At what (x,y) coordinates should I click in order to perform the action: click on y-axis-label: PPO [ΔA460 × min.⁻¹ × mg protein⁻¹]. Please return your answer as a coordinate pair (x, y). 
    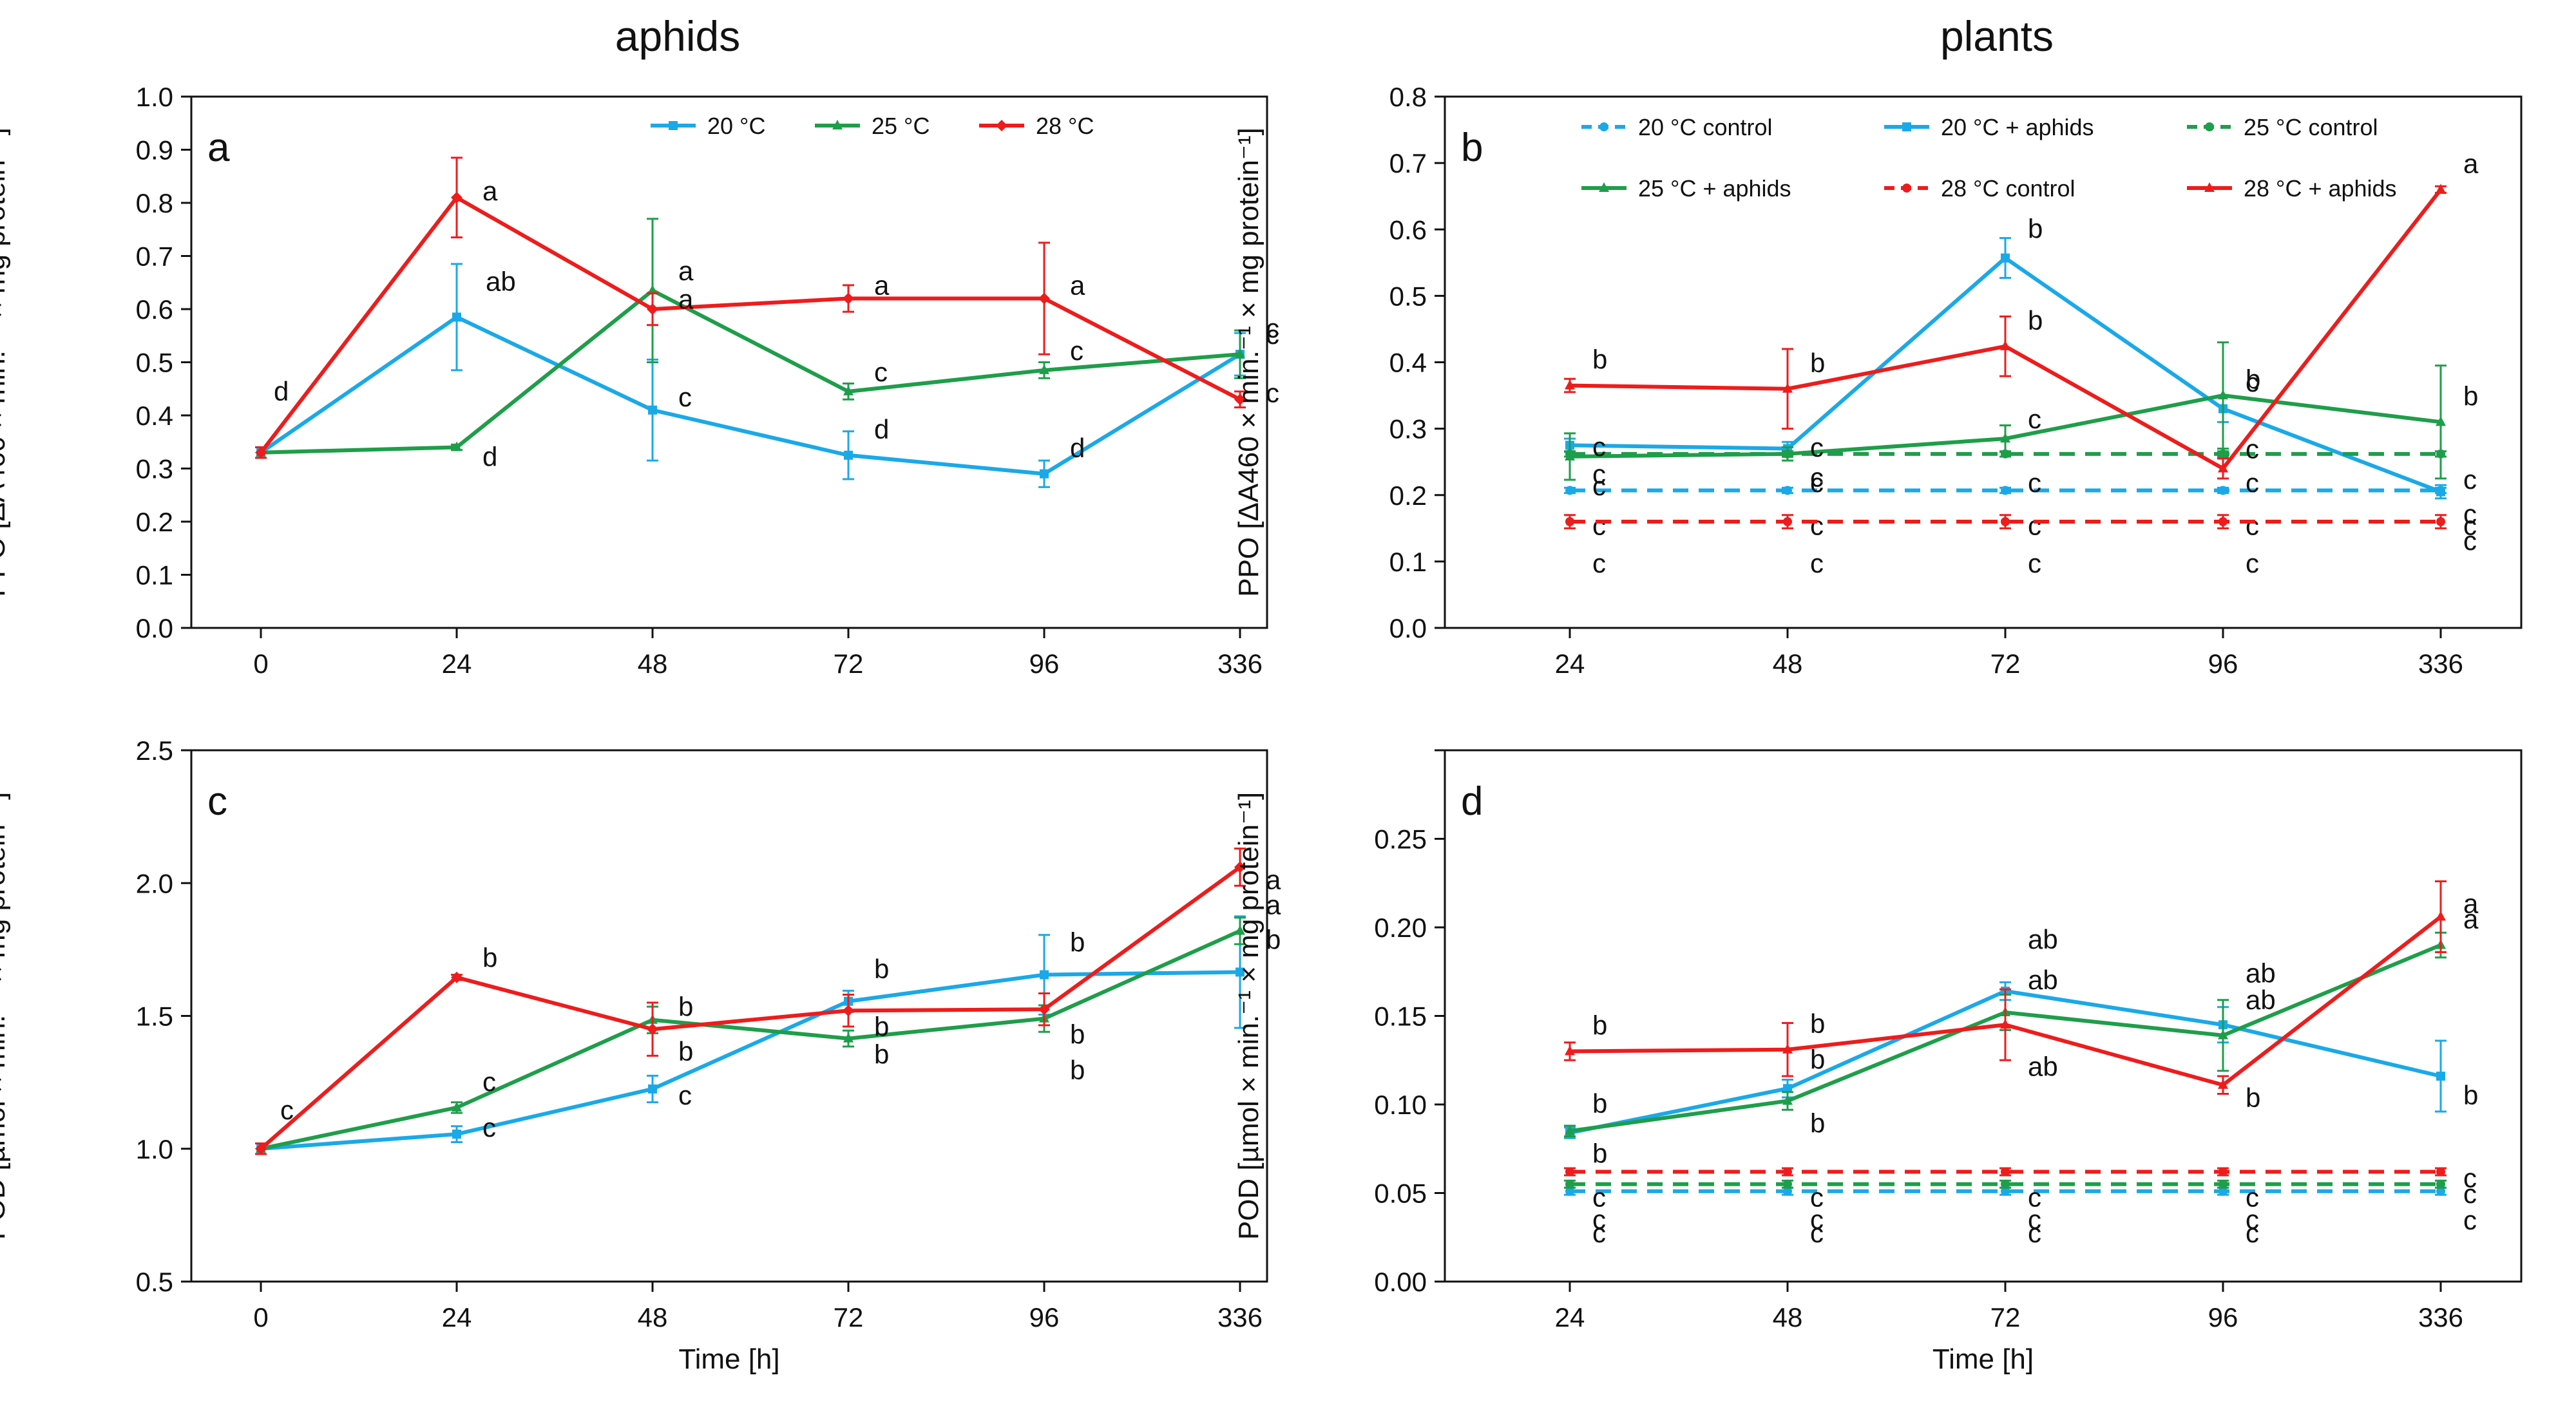
    Looking at the image, I should click on (5, 363).